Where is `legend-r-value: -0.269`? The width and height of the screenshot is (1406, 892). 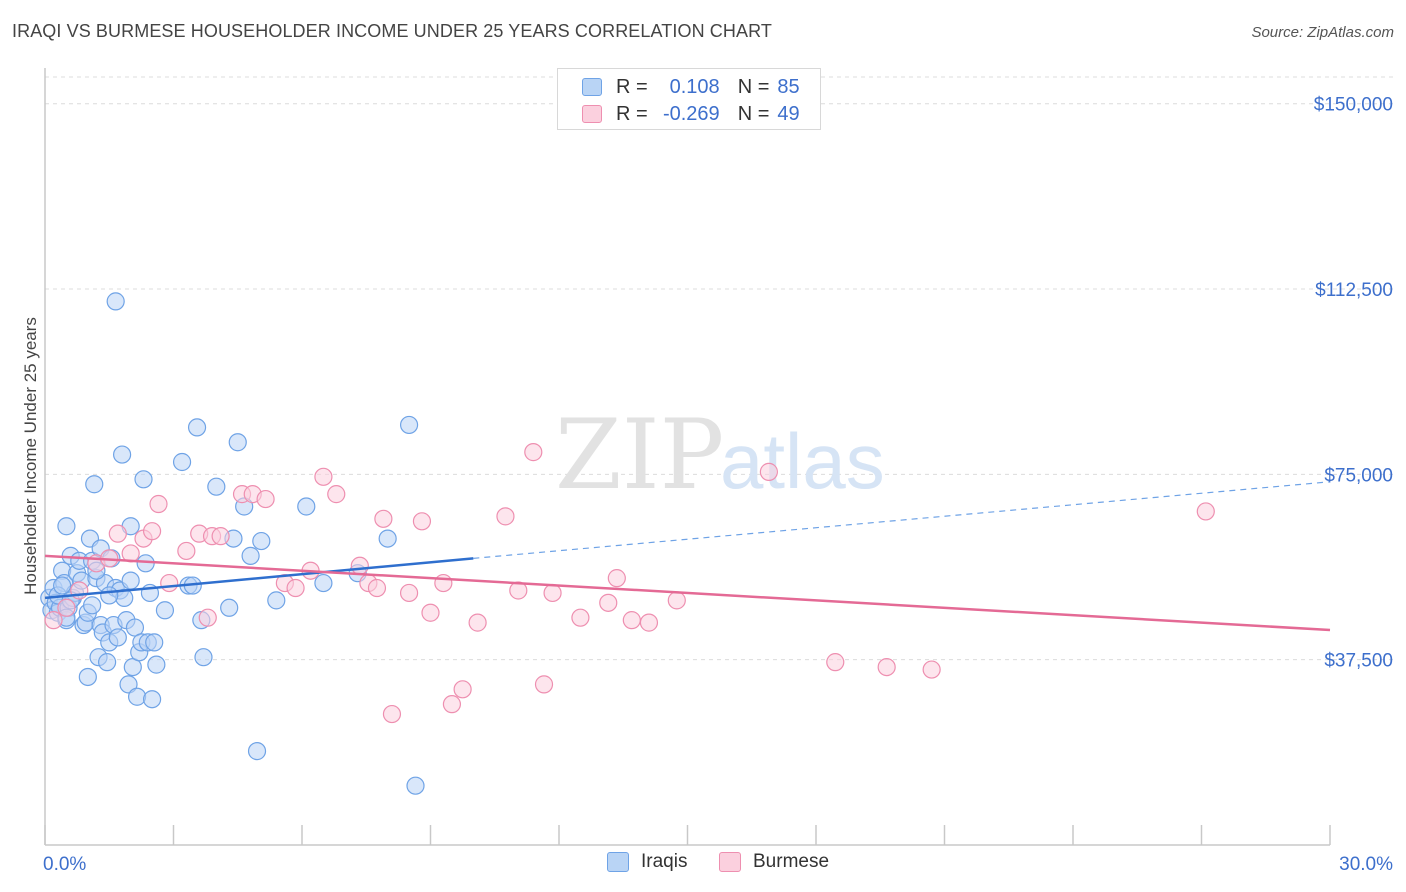 legend-r-value: -0.269 is located at coordinates (691, 113).